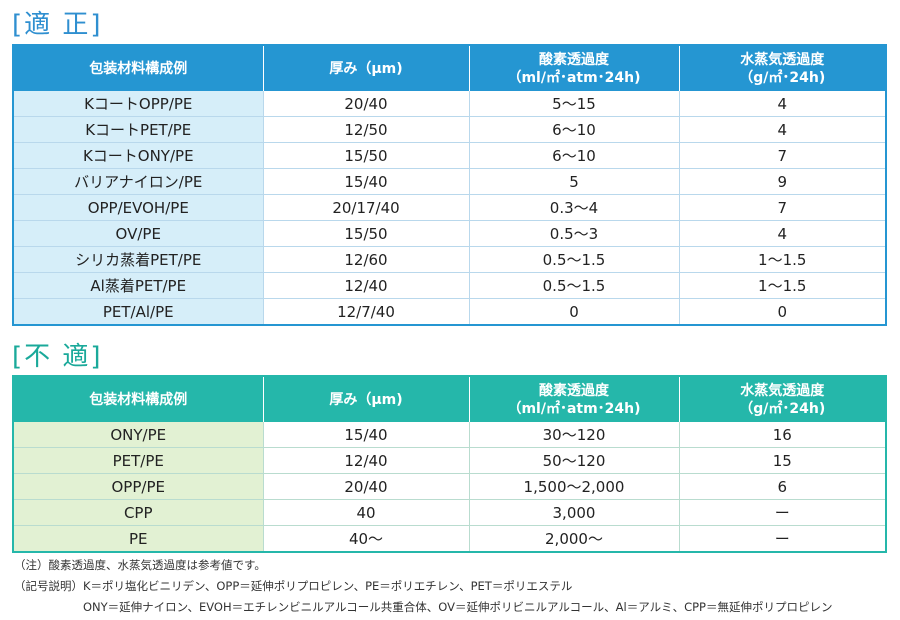 Image resolution: width=900 pixels, height=620 pixels. I want to click on table-row: シリカ蒸着PET/PE 12/60 0.5～1.5 1～1.5, so click(449, 259).